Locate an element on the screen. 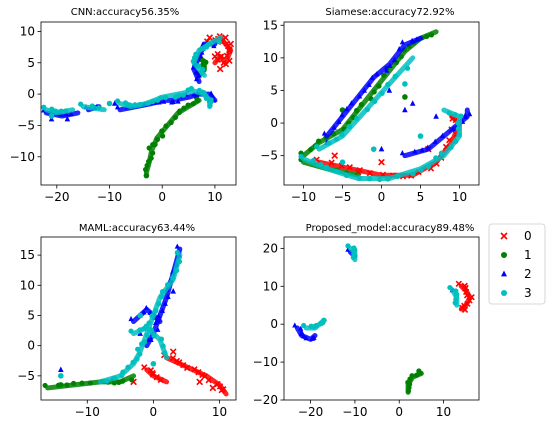 The image size is (550, 423). y-tick-label: 10 is located at coordinates (27, 285).